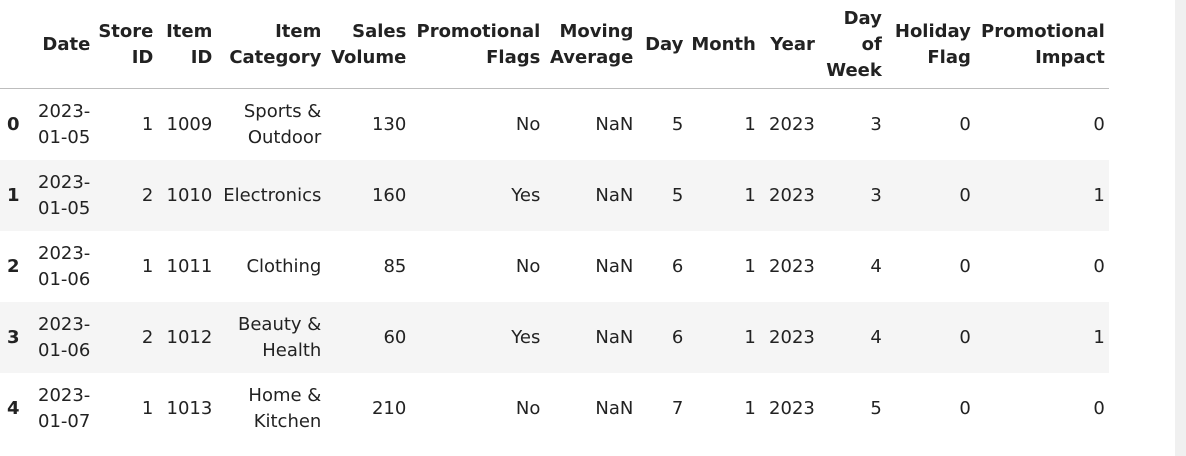 The width and height of the screenshot is (1186, 456). I want to click on cell-sales-volume: 60, so click(395, 337).